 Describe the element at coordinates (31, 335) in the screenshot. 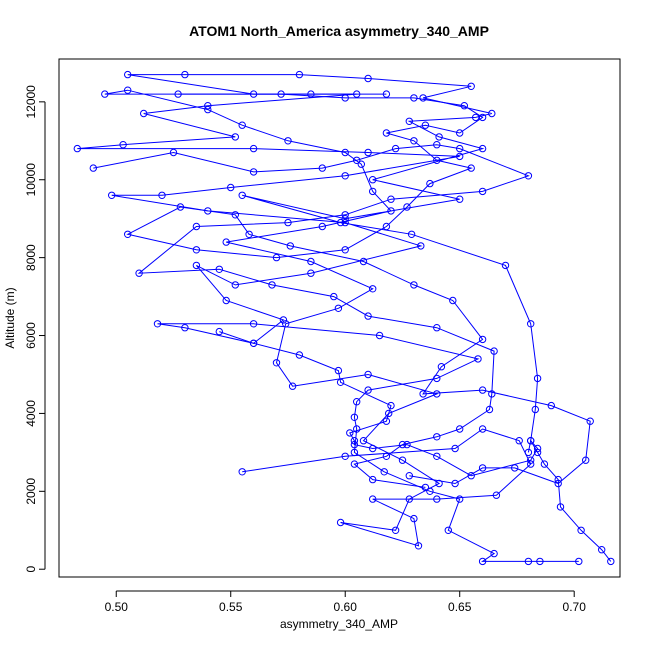

I see `y-tick-label: 6000` at that location.